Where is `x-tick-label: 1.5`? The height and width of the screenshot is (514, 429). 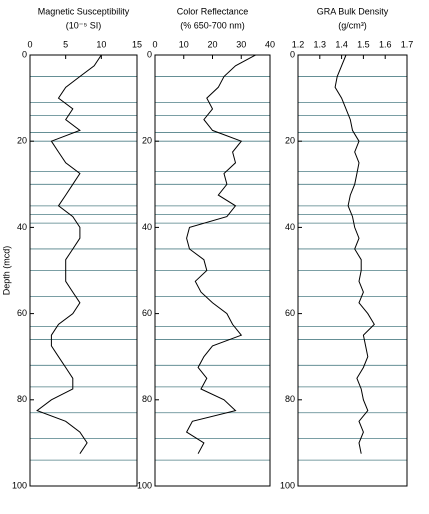
x-tick-label: 1.5 is located at coordinates (363, 44).